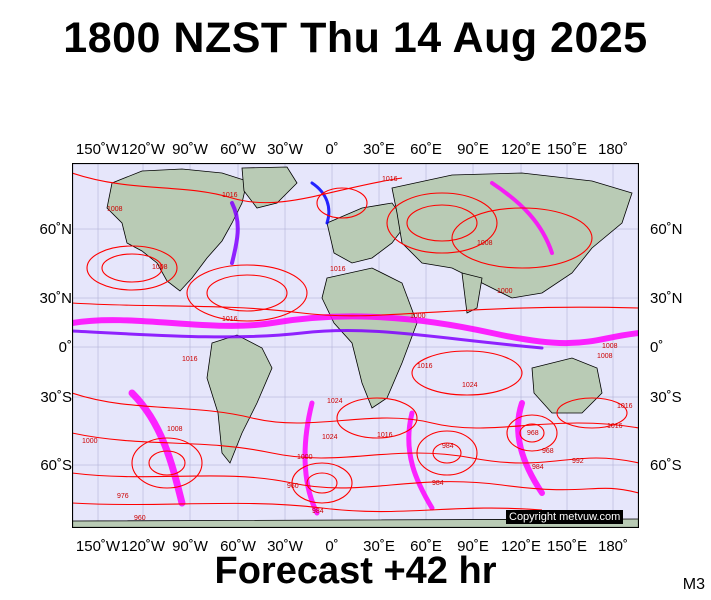  Describe the element at coordinates (177, 230) in the screenshot. I see `north-america` at that location.